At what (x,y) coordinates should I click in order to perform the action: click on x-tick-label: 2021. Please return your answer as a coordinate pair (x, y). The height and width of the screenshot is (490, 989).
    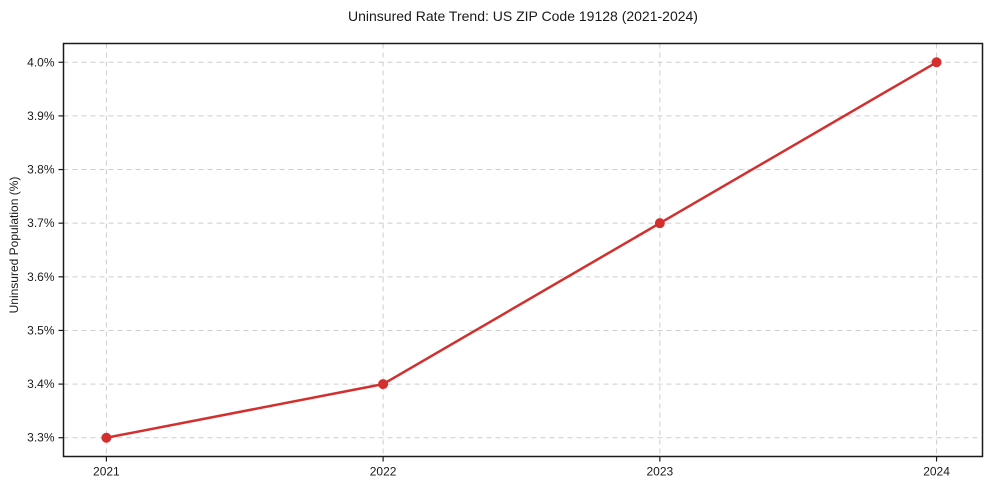
    Looking at the image, I should click on (106, 472).